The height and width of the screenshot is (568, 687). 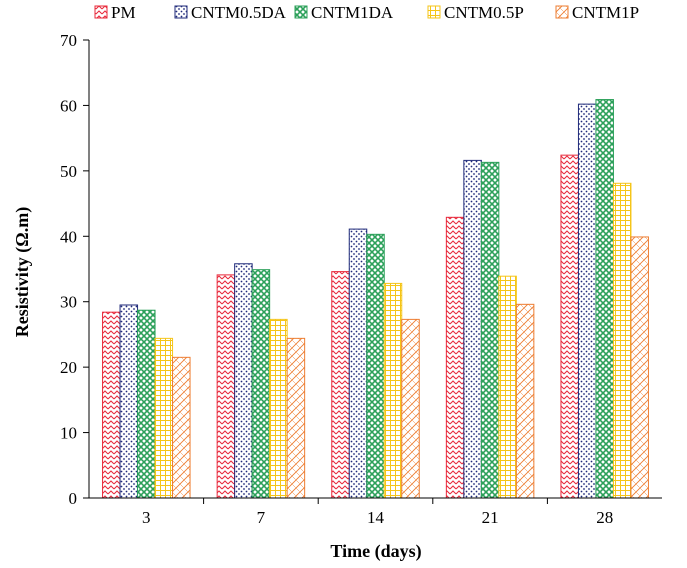 What do you see at coordinates (239, 12) in the screenshot?
I see `legend-label: CNTM0.5DA` at bounding box center [239, 12].